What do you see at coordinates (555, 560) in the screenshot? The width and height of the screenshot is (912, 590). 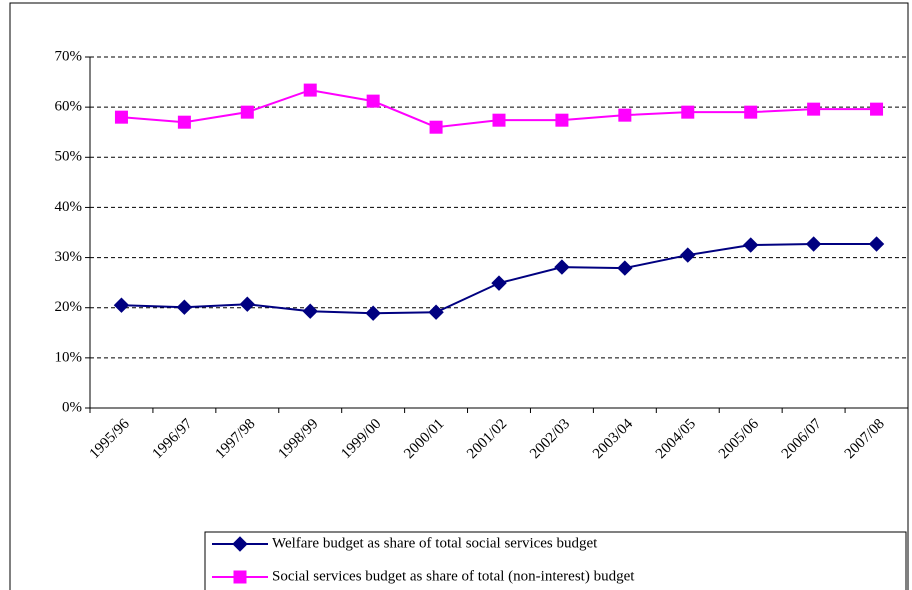 I see `legend-box` at bounding box center [555, 560].